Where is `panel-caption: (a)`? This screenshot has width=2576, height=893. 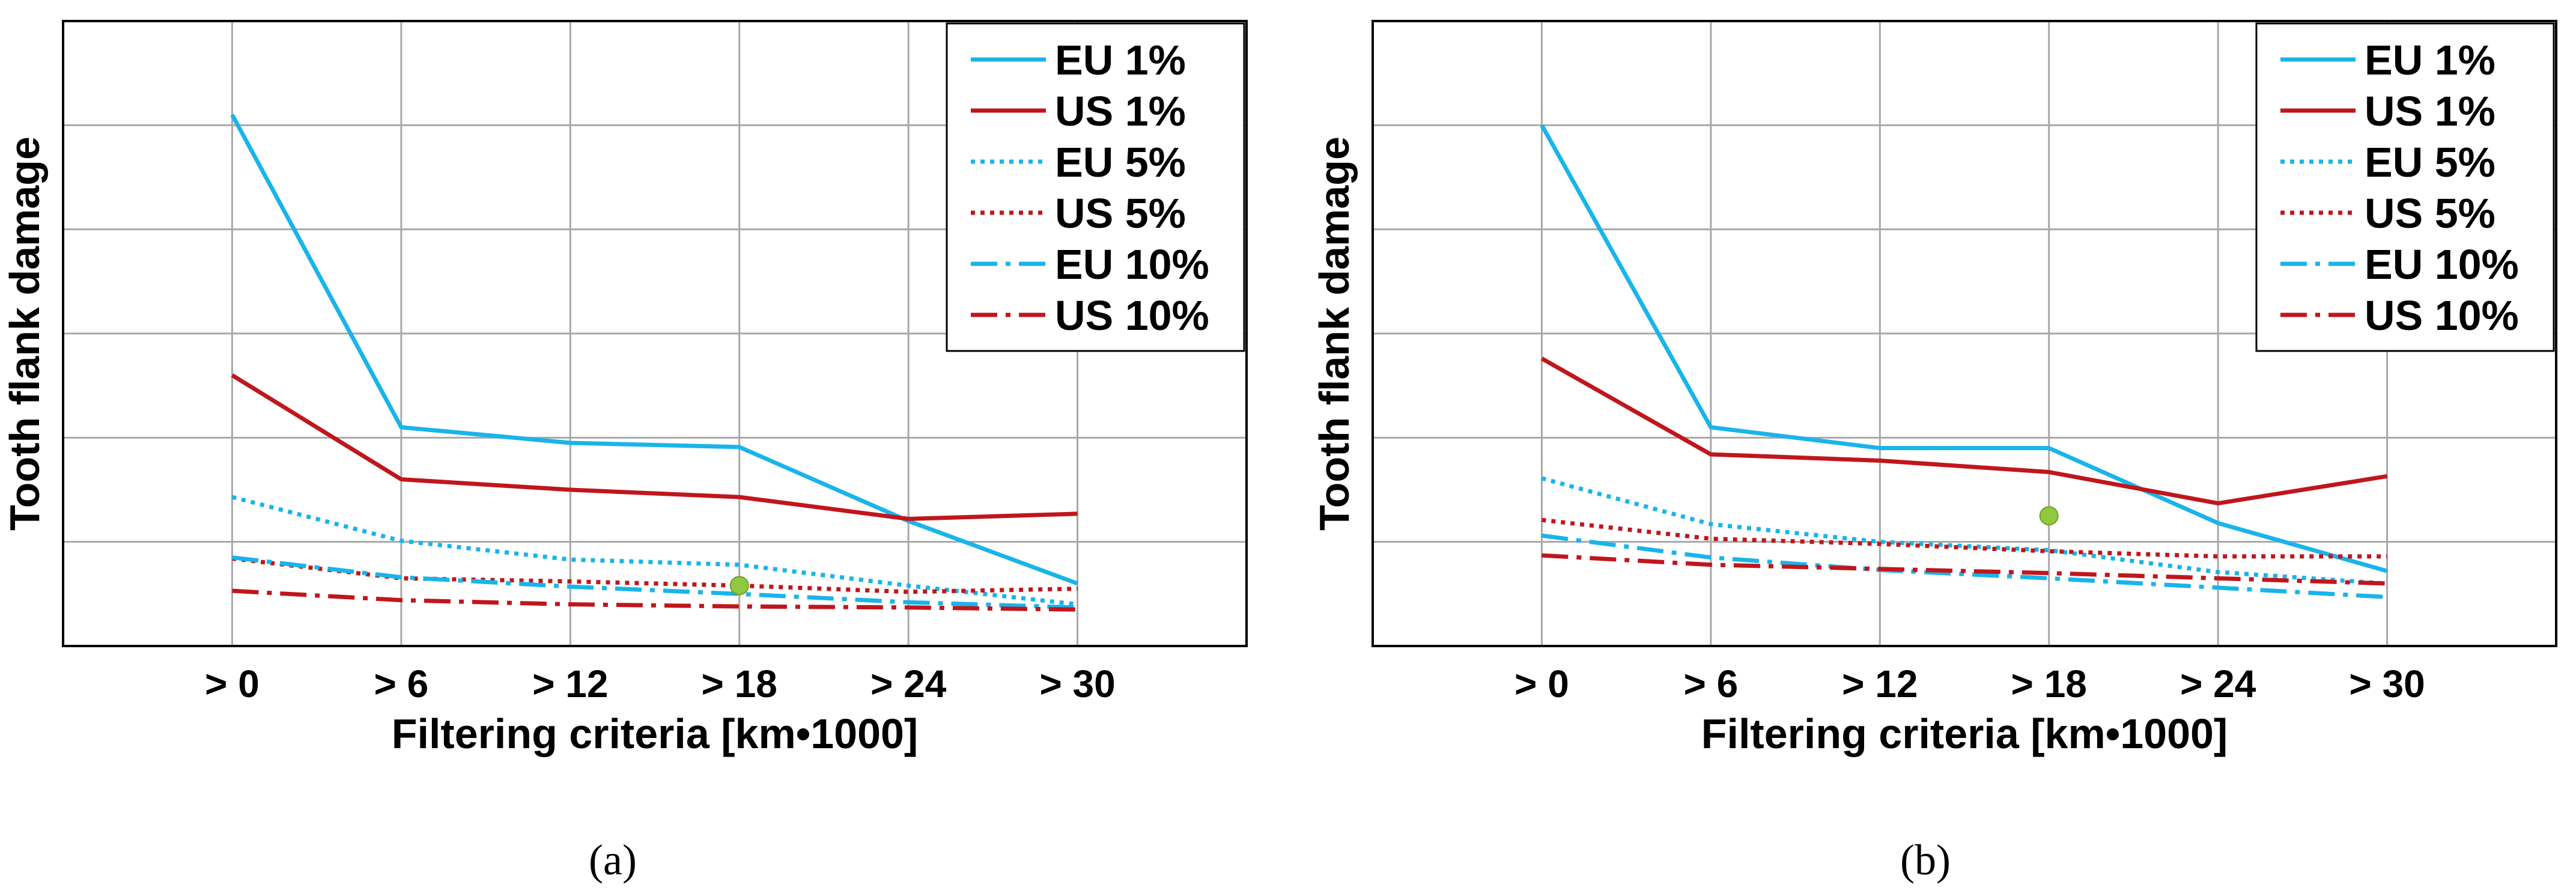 panel-caption: (a) is located at coordinates (613, 860).